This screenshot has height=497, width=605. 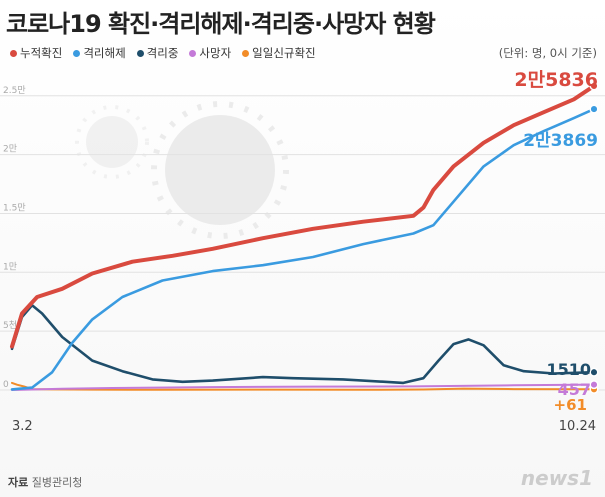 What do you see at coordinates (10, 325) in the screenshot?
I see `y-tick-label: 5천` at bounding box center [10, 325].